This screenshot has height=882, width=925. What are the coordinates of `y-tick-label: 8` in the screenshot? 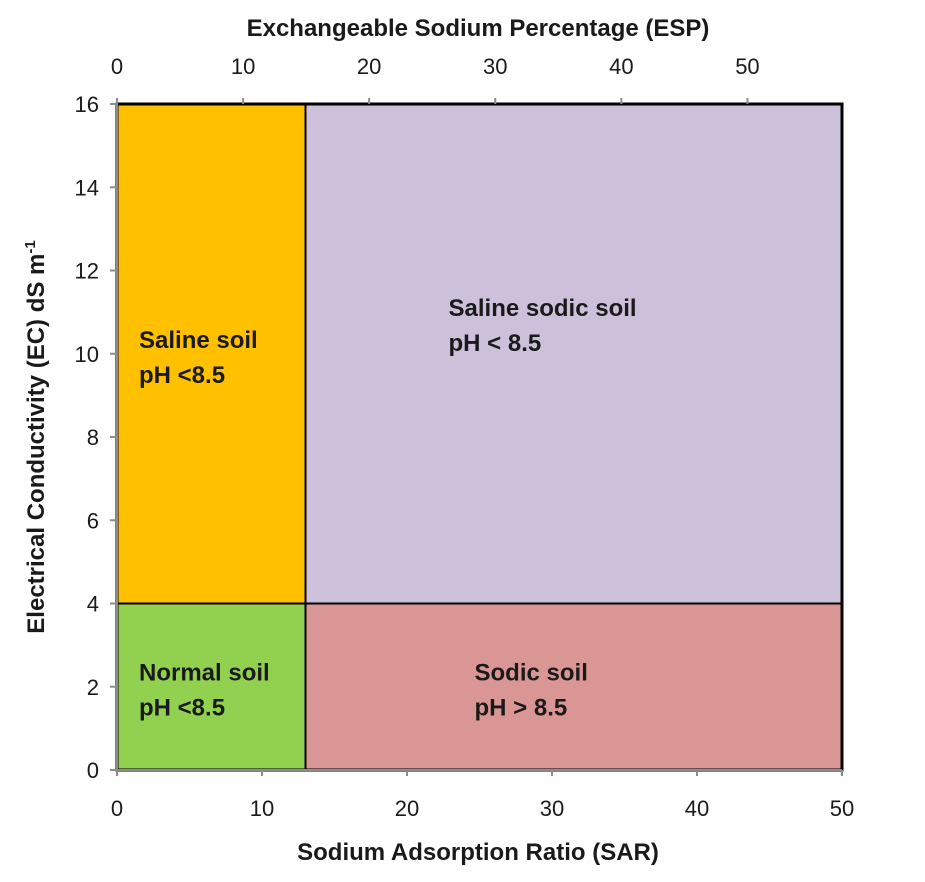 It's located at (93, 437).